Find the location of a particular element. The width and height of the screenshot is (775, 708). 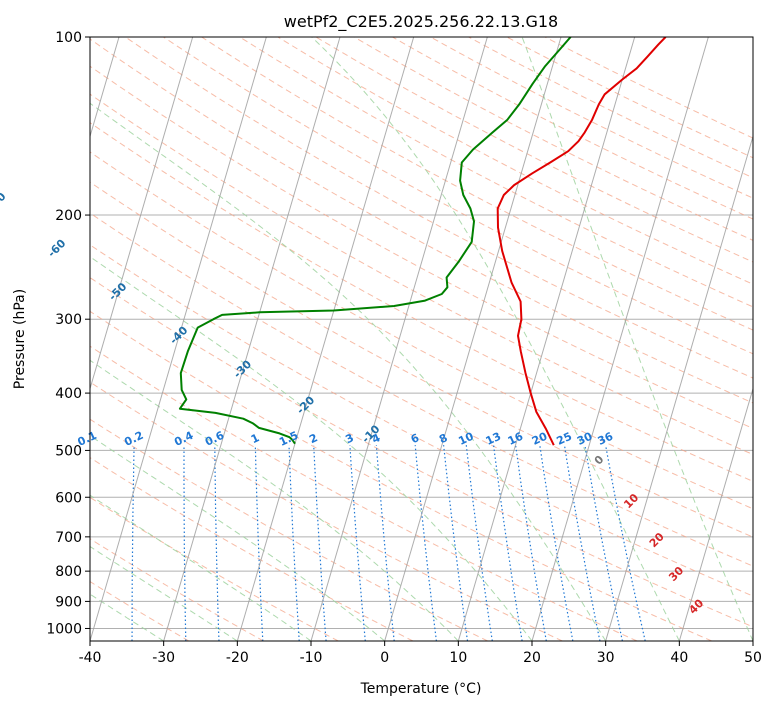

y-axis-label: Pressure (hPa) is located at coordinates (20, 339).